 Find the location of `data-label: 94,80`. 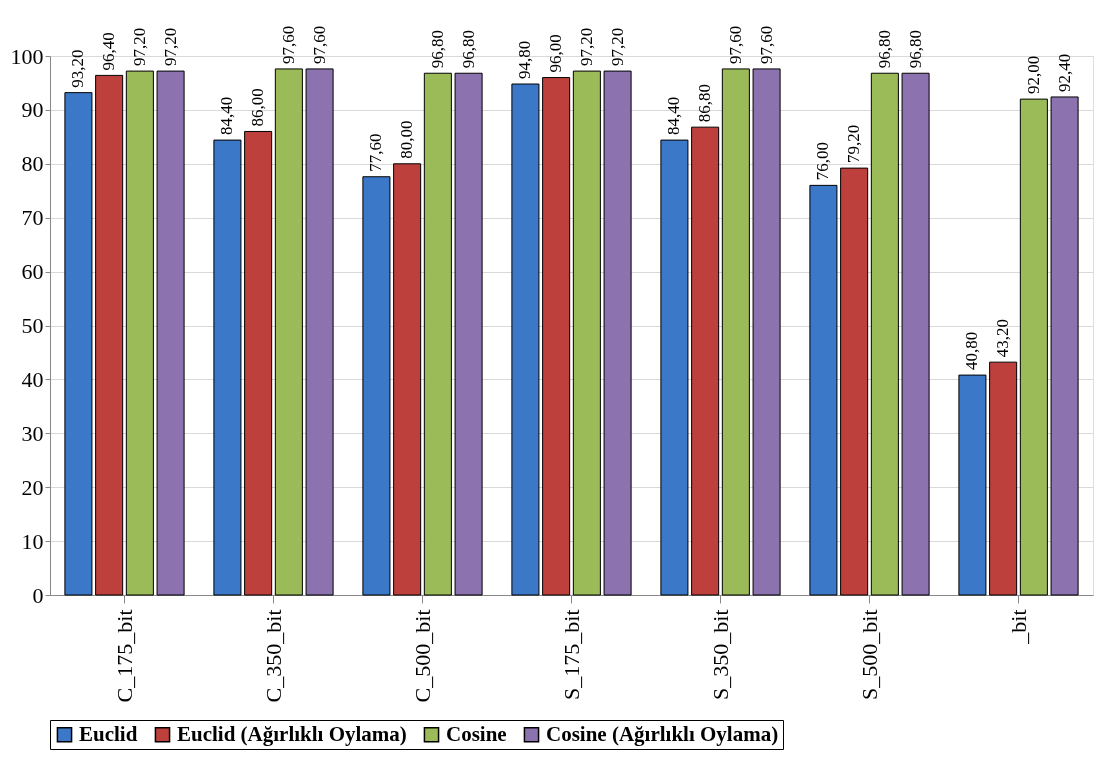

data-label: 94,80 is located at coordinates (525, 60).